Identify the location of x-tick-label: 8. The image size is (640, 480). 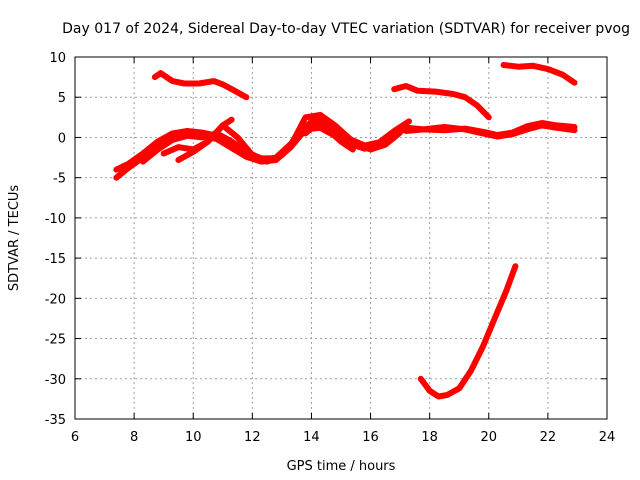
(134, 437).